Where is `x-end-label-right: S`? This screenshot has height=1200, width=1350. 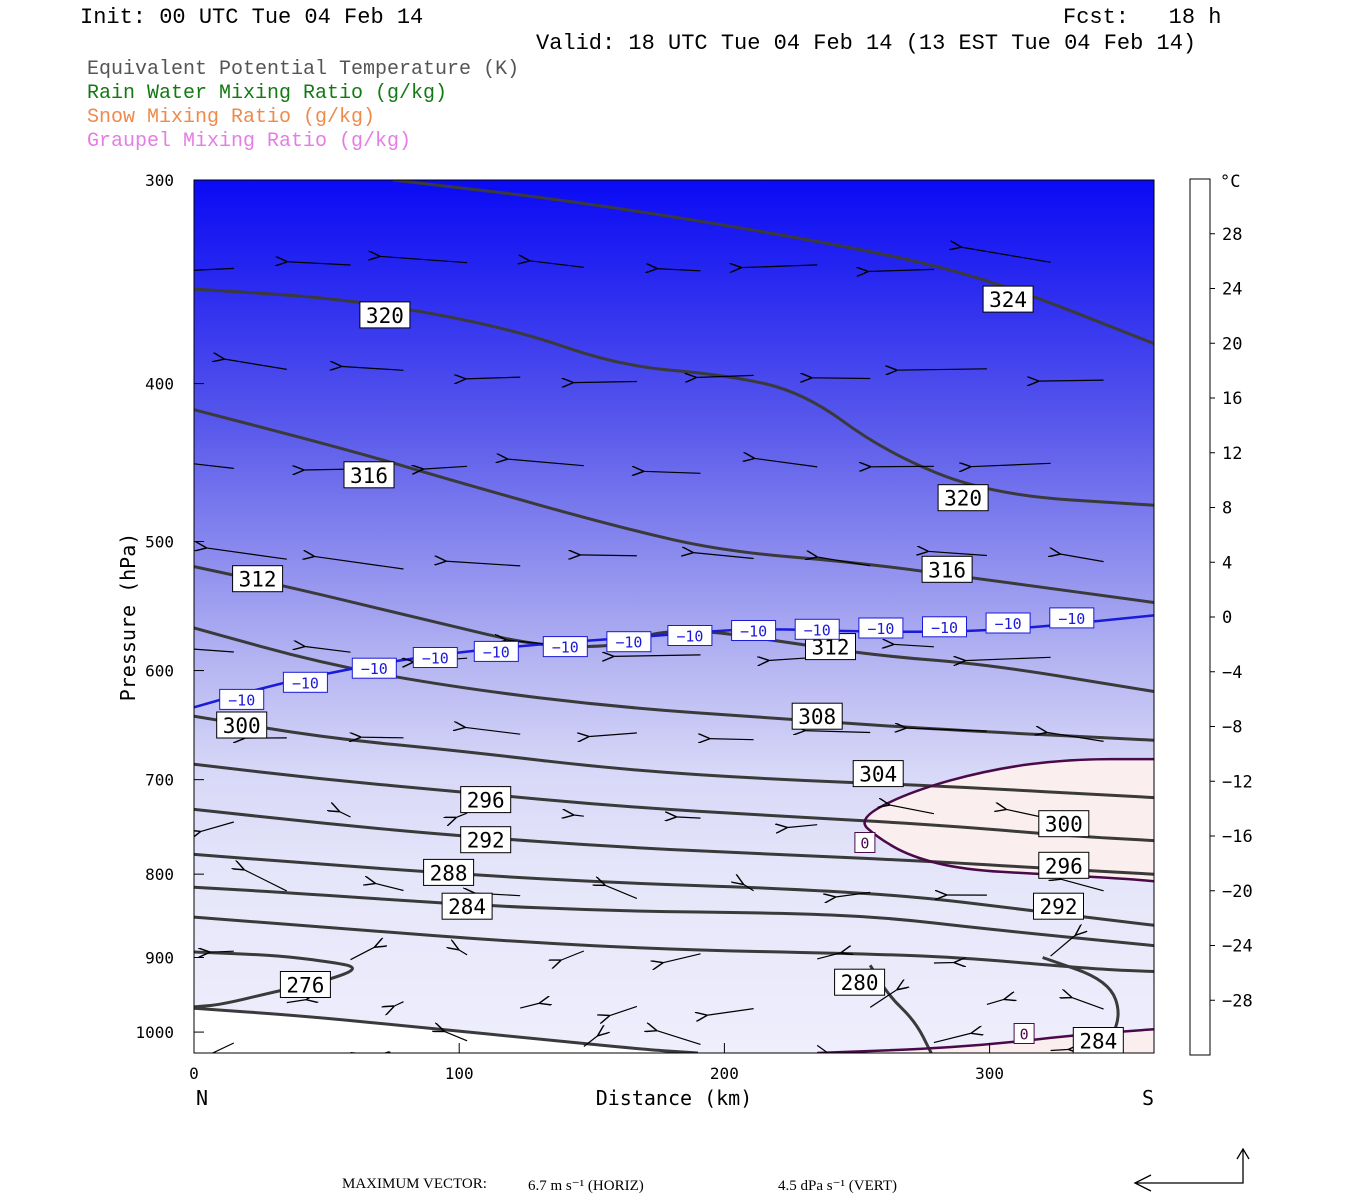 x-end-label-right: S is located at coordinates (1148, 1098).